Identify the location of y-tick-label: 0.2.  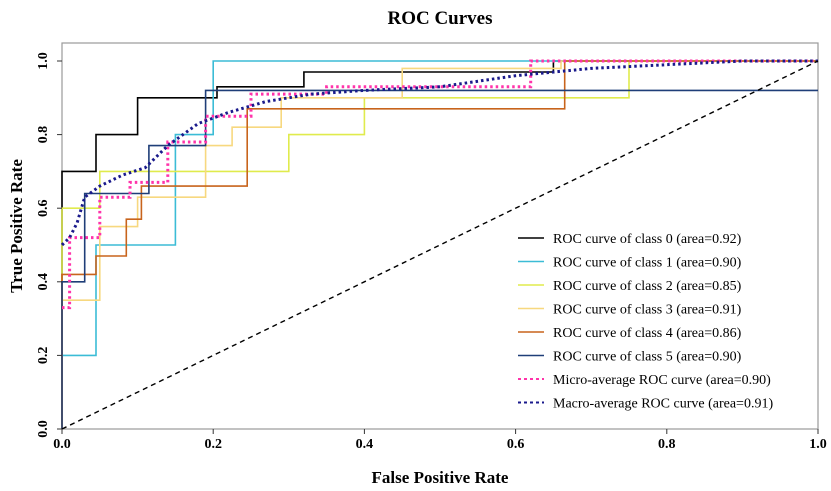
(43, 356).